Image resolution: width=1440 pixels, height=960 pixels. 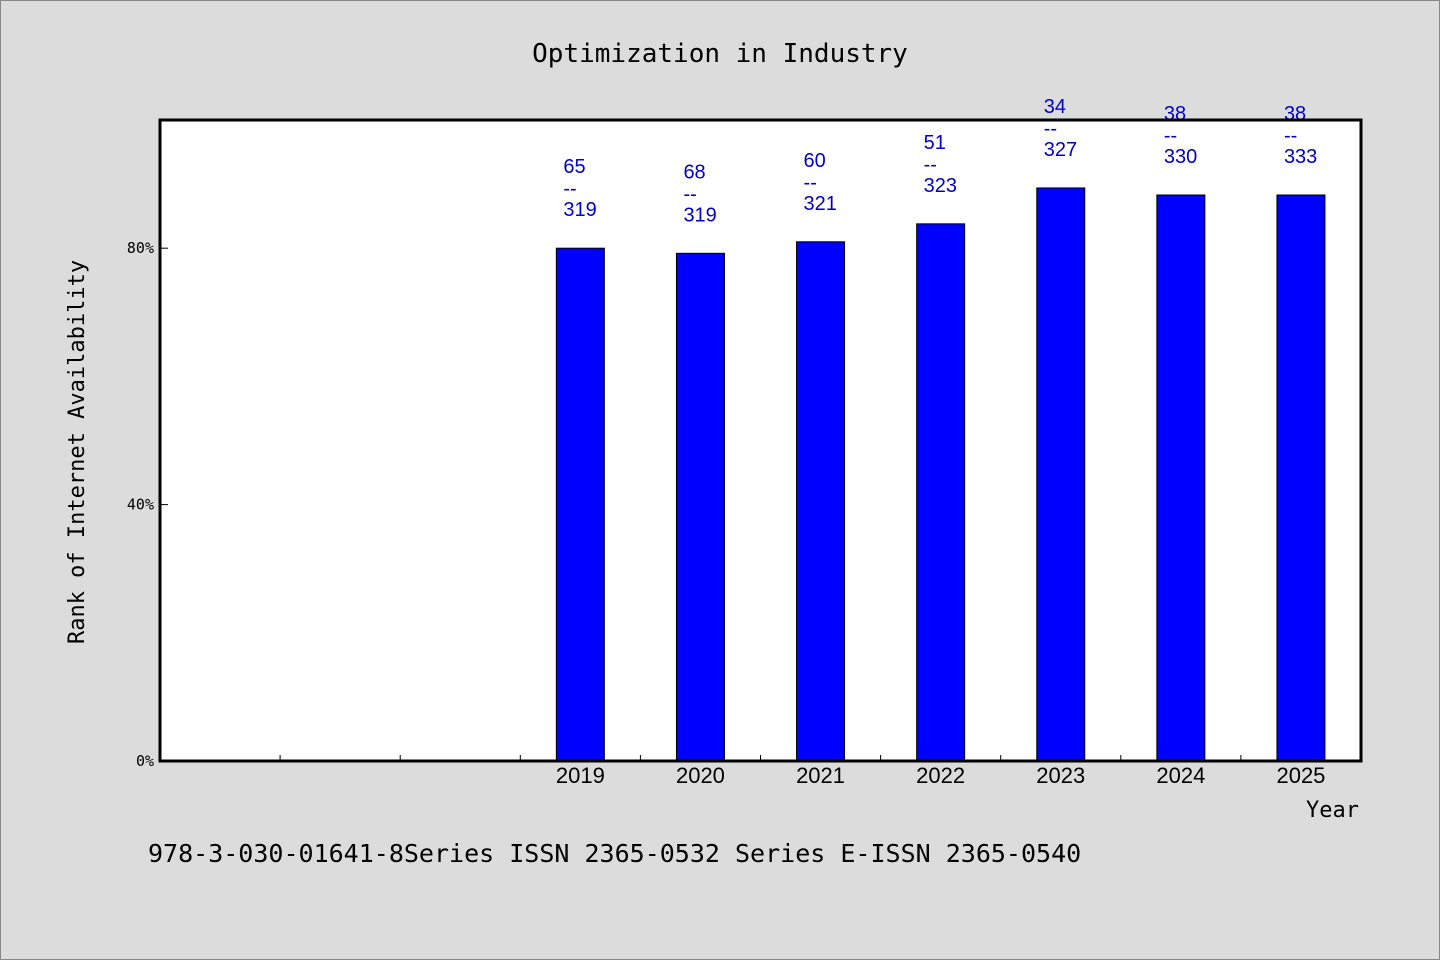 I want to click on data-label: 60, so click(x=815, y=161).